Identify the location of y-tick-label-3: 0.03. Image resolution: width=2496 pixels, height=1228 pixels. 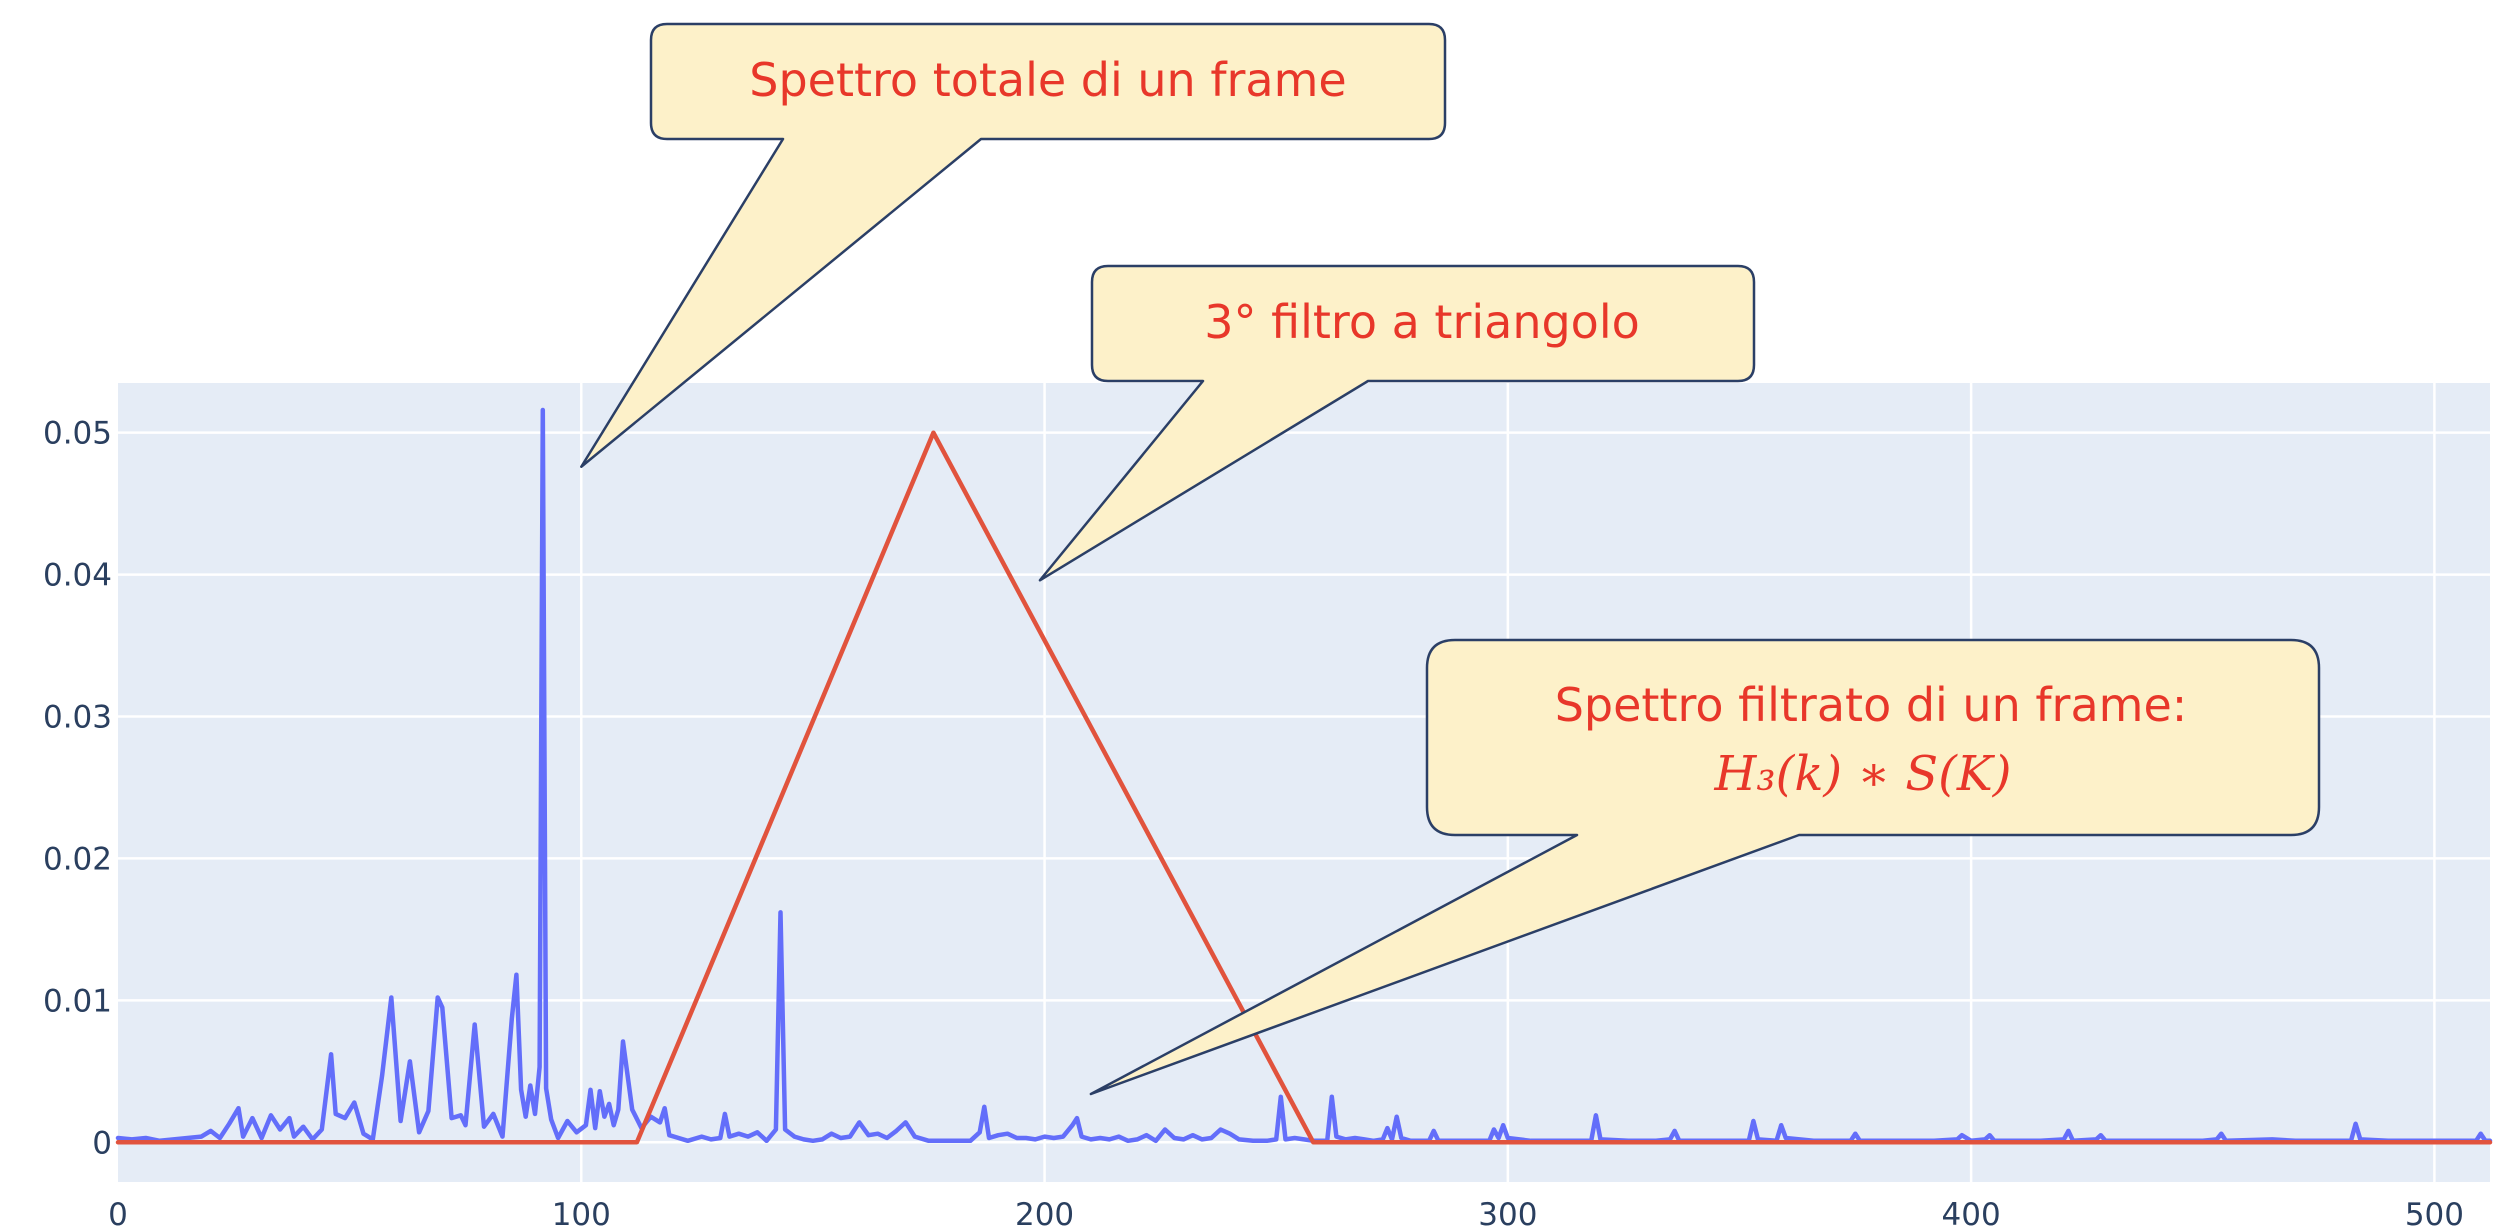
(77, 718).